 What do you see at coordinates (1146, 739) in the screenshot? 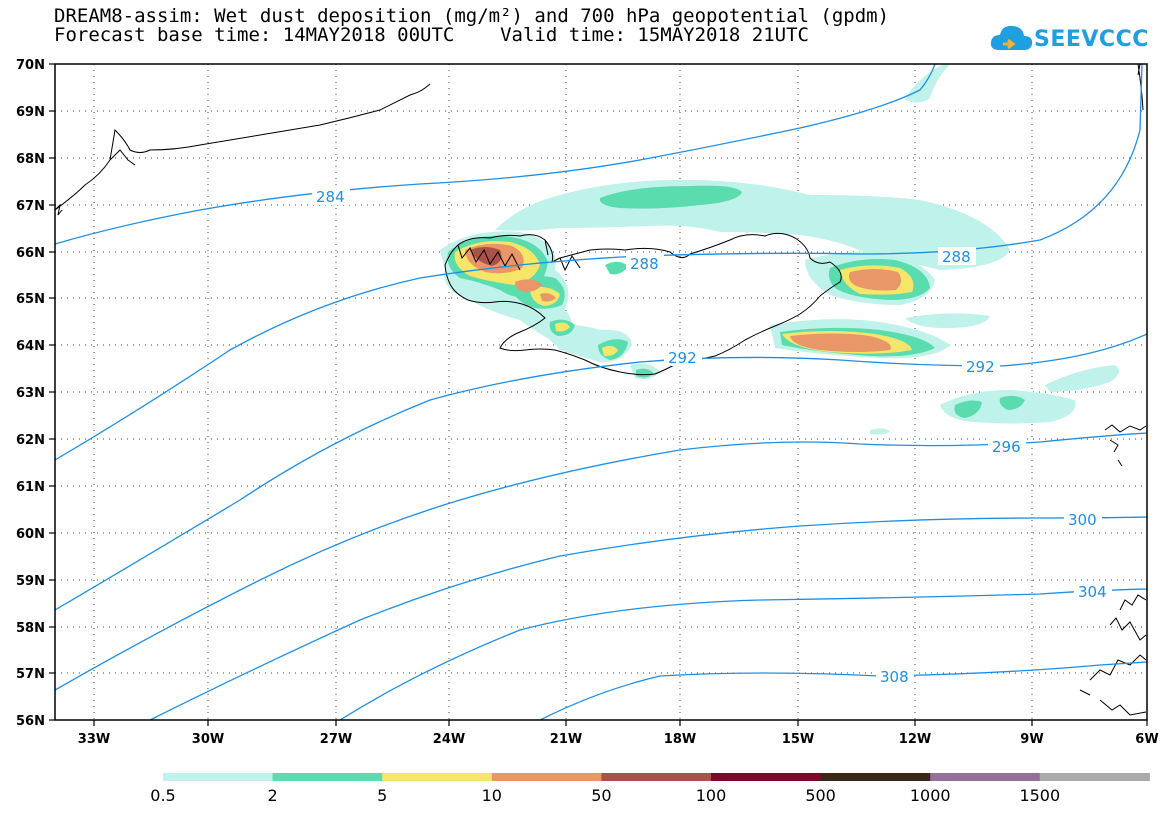
I see `lon-label: 6W` at bounding box center [1146, 739].